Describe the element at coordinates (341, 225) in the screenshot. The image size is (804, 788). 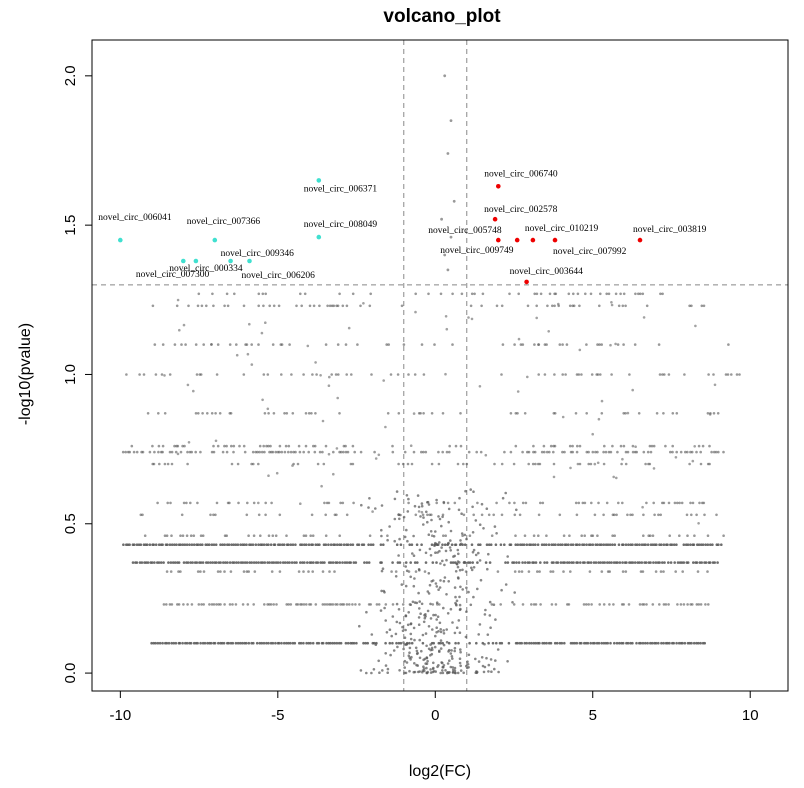
I see `point-label: novel_circ_008049` at that location.